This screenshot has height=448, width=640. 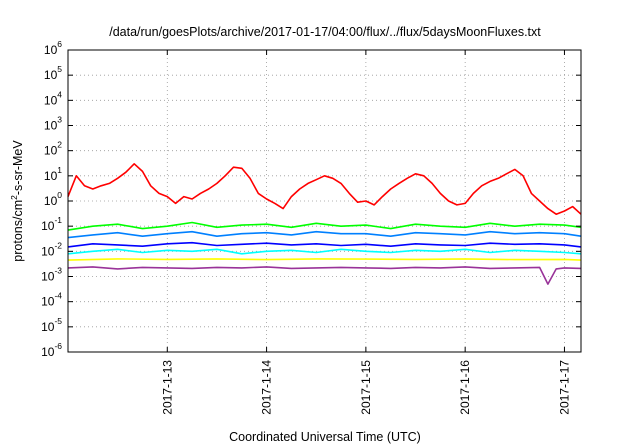 I want to click on y-tick-label: 10⁰, so click(x=53, y=199).